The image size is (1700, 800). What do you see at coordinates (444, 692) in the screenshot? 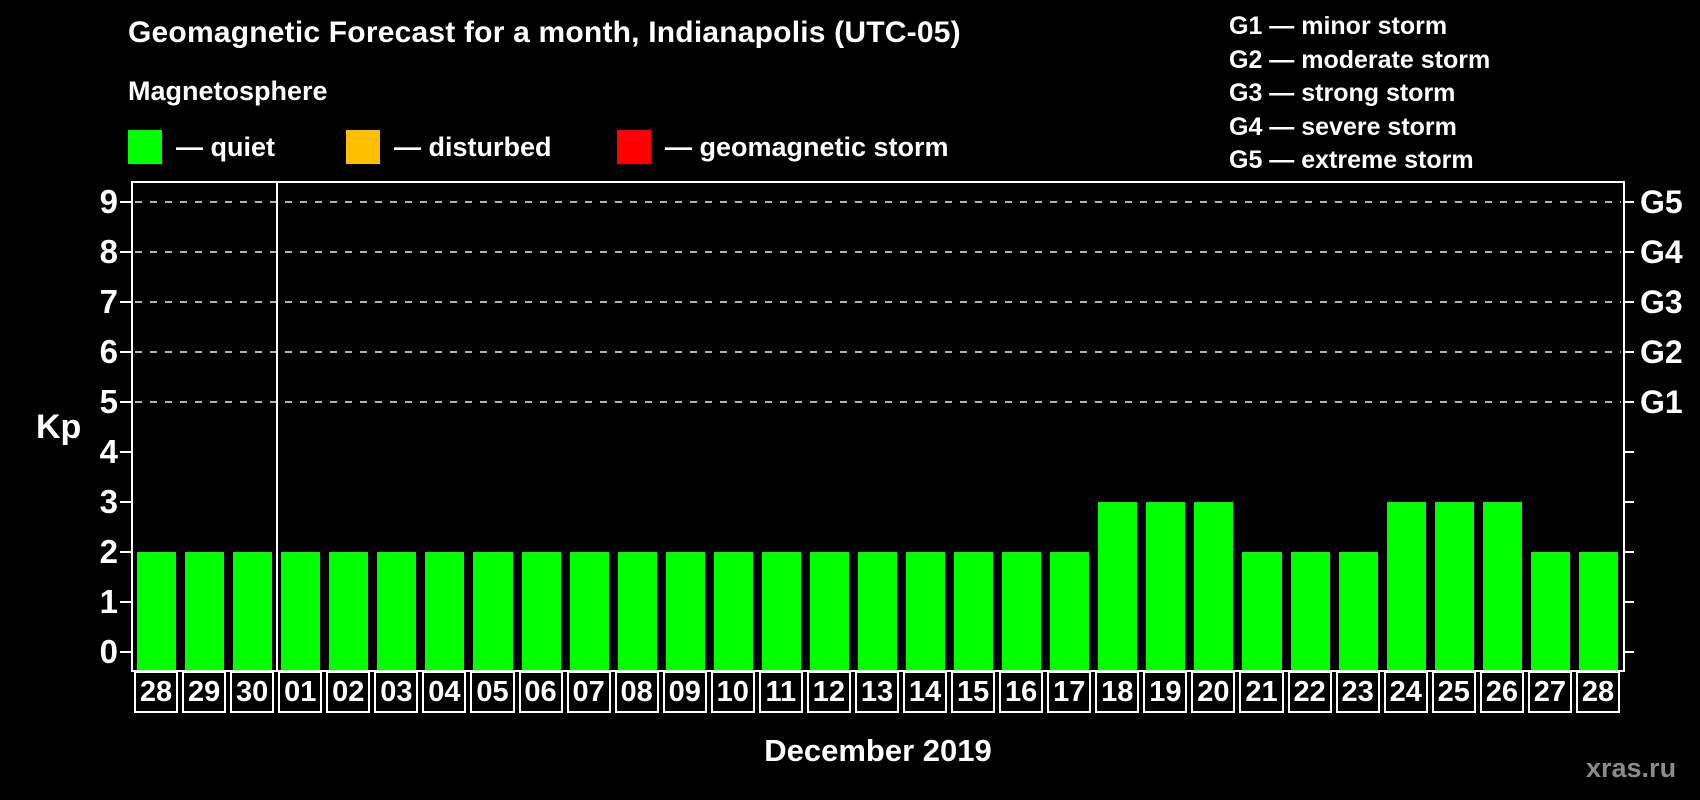
I see `day-cell-04-idx6: 04` at bounding box center [444, 692].